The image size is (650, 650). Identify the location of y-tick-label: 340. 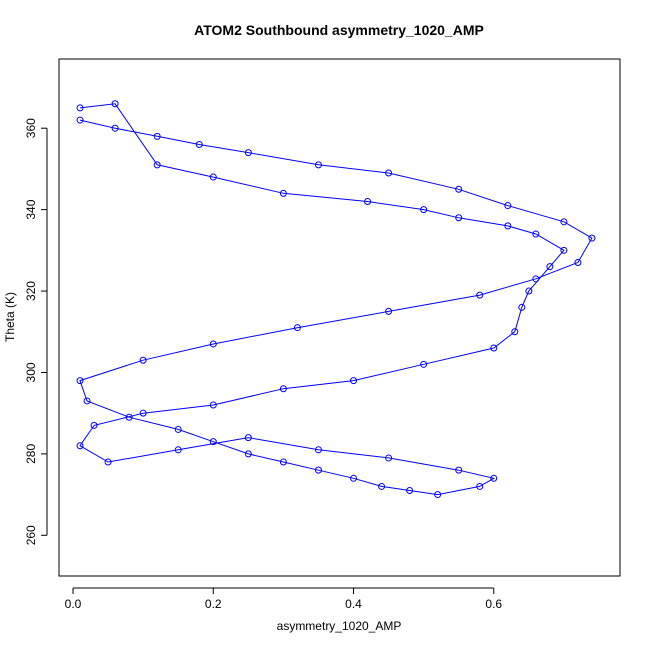
(31, 209).